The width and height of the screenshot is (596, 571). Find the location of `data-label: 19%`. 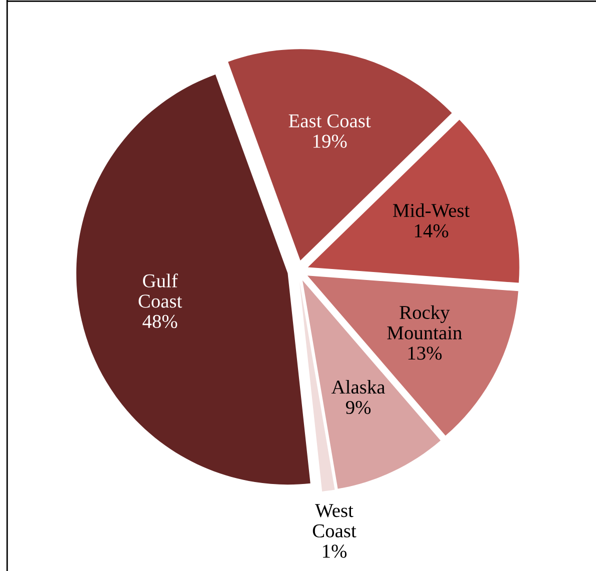

data-label: 19% is located at coordinates (330, 141).